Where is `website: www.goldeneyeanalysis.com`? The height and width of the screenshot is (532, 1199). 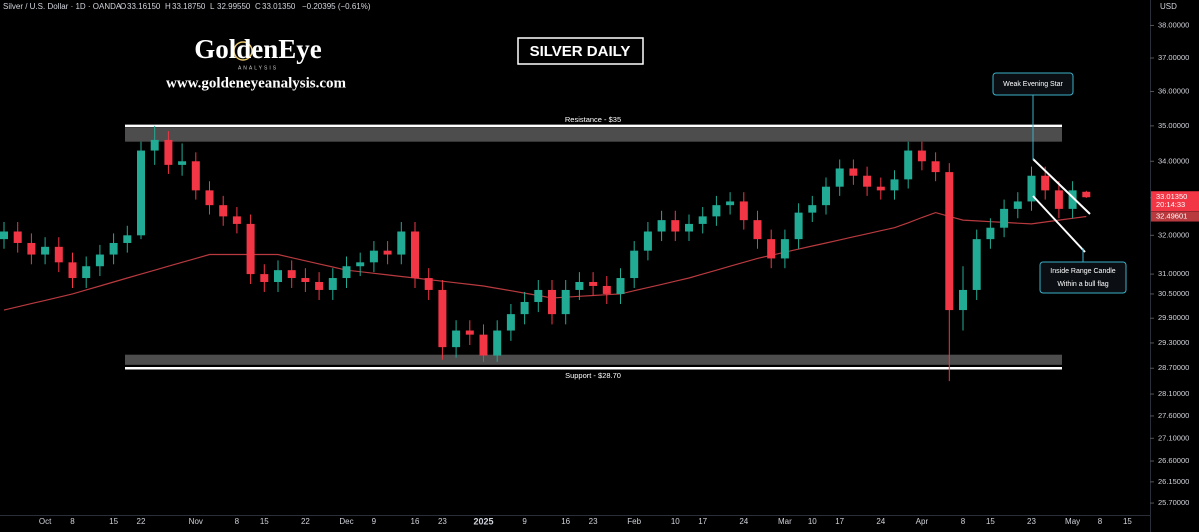
website: www.goldeneyeanalysis.com is located at coordinates (256, 83).